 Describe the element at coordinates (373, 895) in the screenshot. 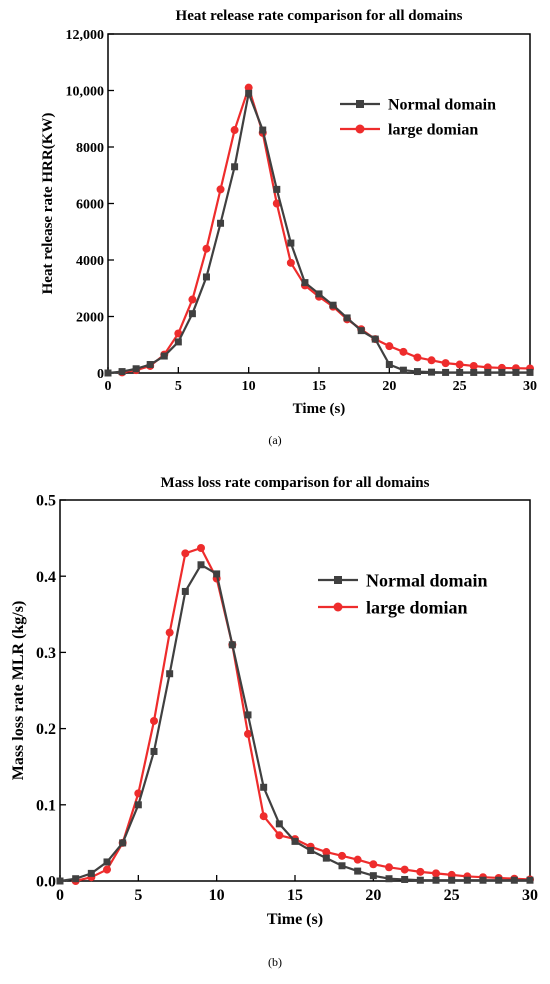

I see `x-tick-label: 20` at that location.